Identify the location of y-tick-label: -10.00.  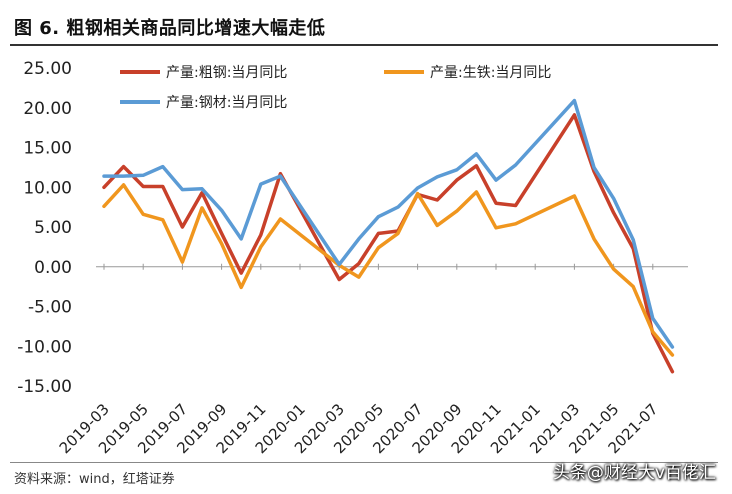
(44, 347).